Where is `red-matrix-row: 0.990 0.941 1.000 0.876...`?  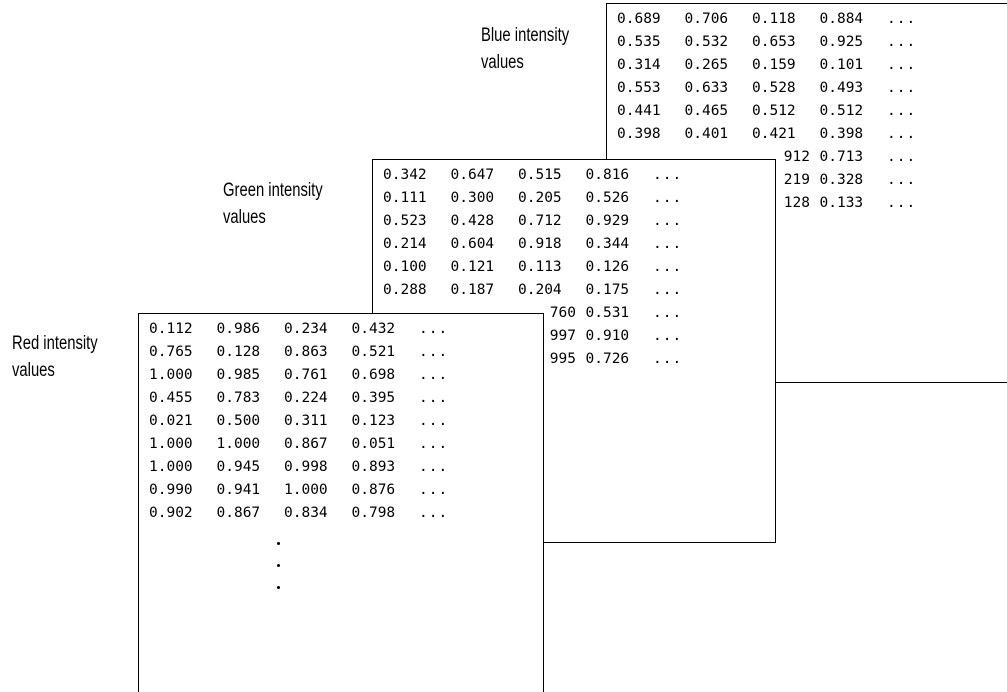
red-matrix-row: 0.990 0.941 1.000 0.876... is located at coordinates (298, 490).